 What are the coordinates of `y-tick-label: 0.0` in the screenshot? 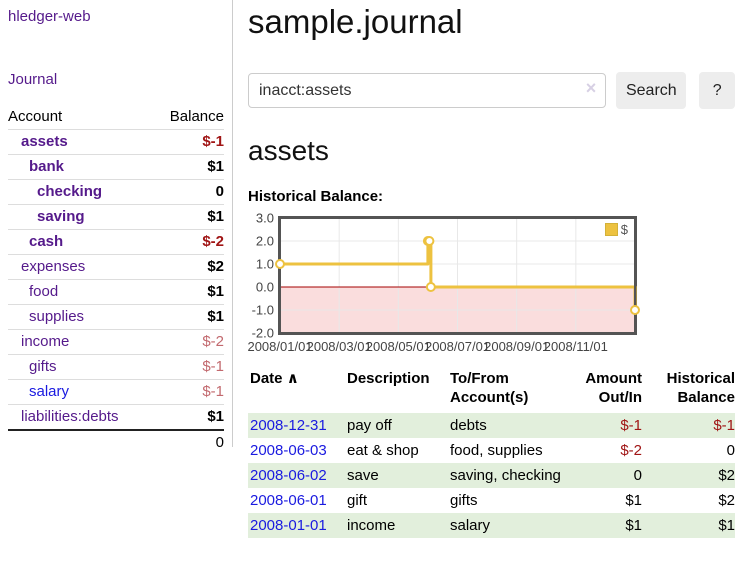 It's located at (264, 287).